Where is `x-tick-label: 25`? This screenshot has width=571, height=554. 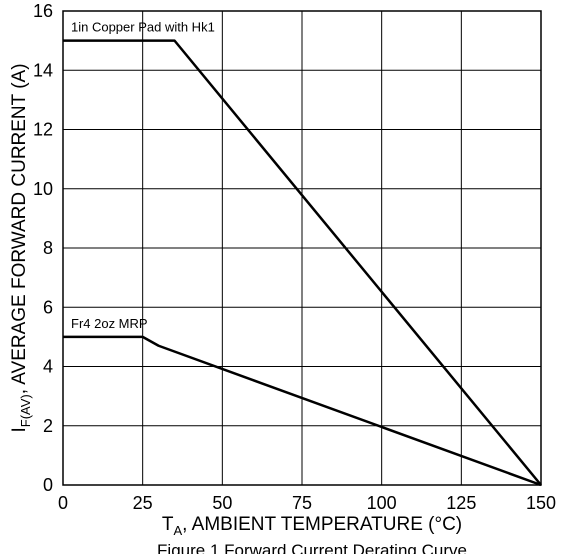 x-tick-label: 25 is located at coordinates (143, 503).